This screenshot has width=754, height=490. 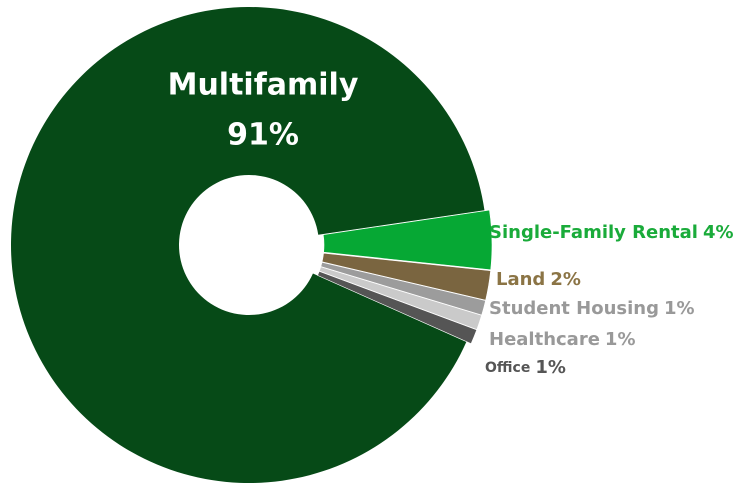 I want to click on slice-label-group: Land 2%, so click(x=538, y=279).